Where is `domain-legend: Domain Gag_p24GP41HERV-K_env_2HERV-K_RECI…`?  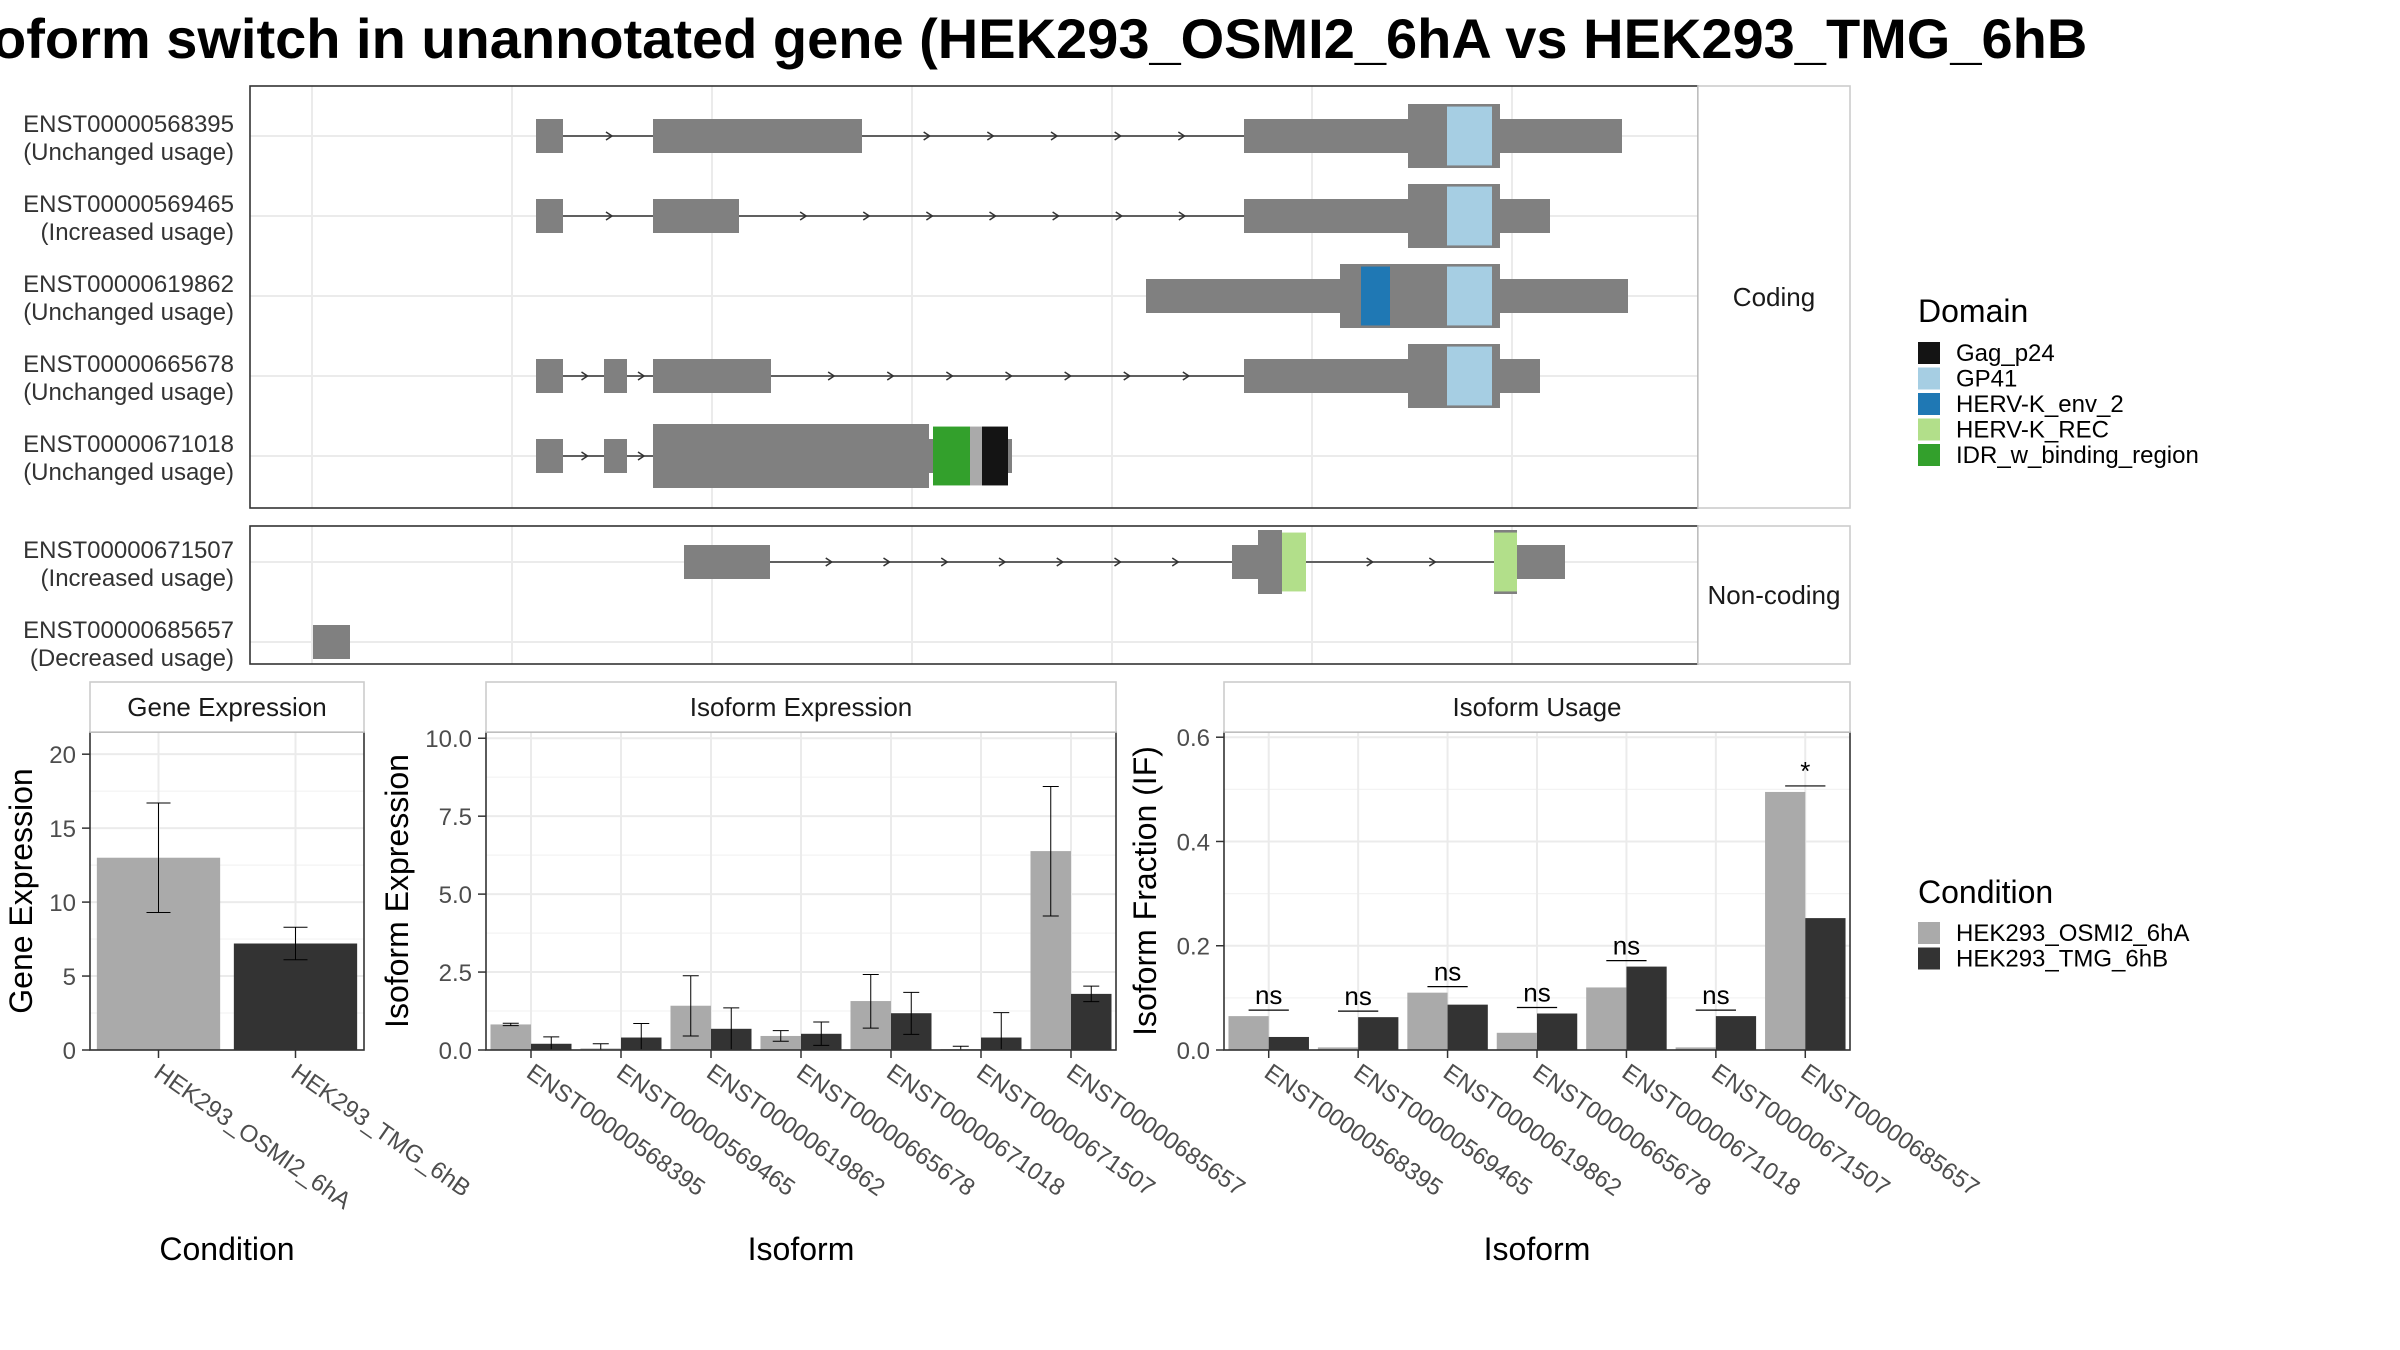
domain-legend: Domain Gag_p24GP41HERV-K_env_2HERV-K_RECI… is located at coordinates (2058, 381).